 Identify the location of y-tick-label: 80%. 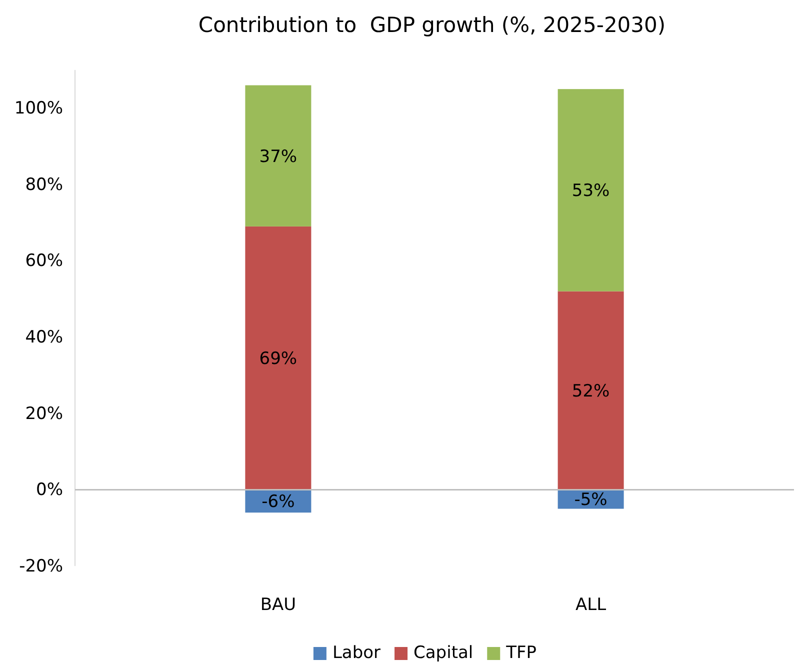
(44, 184).